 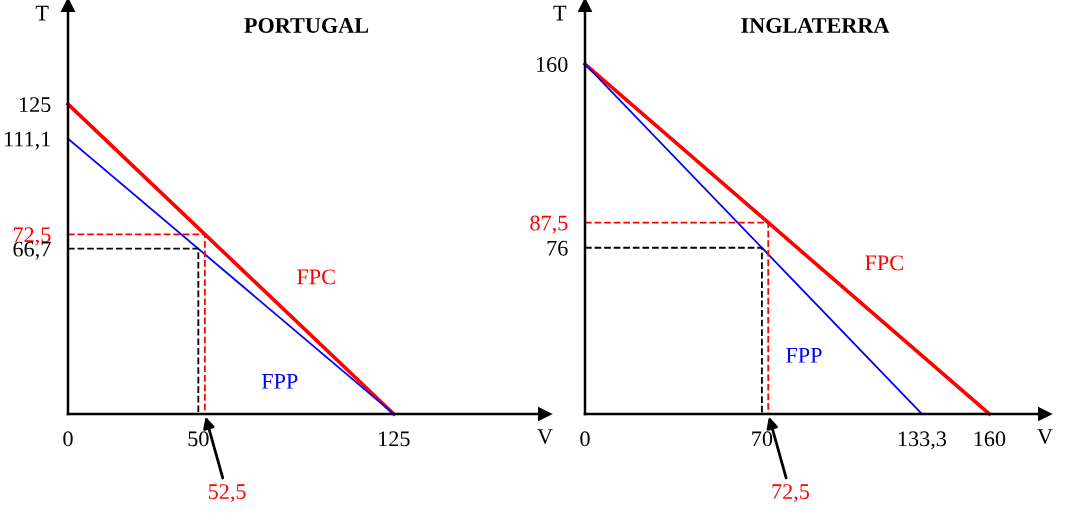 I want to click on chart-title: PORTUGAL, so click(x=306, y=25).